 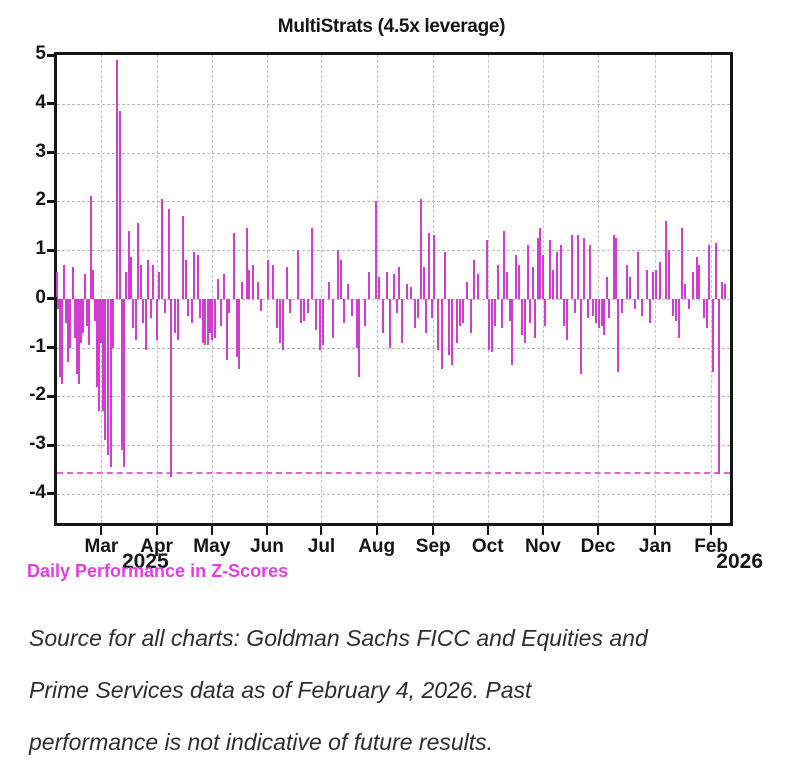 I want to click on month-label: Aug, so click(x=377, y=546).